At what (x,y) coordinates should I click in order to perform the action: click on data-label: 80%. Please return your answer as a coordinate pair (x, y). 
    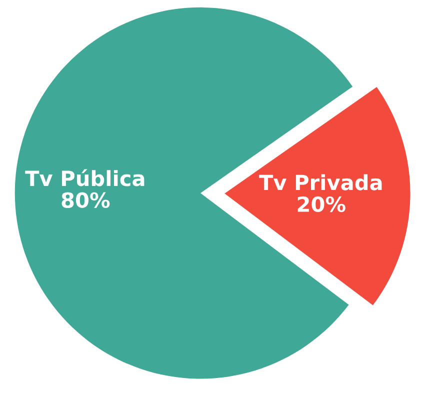
    Looking at the image, I should click on (86, 200).